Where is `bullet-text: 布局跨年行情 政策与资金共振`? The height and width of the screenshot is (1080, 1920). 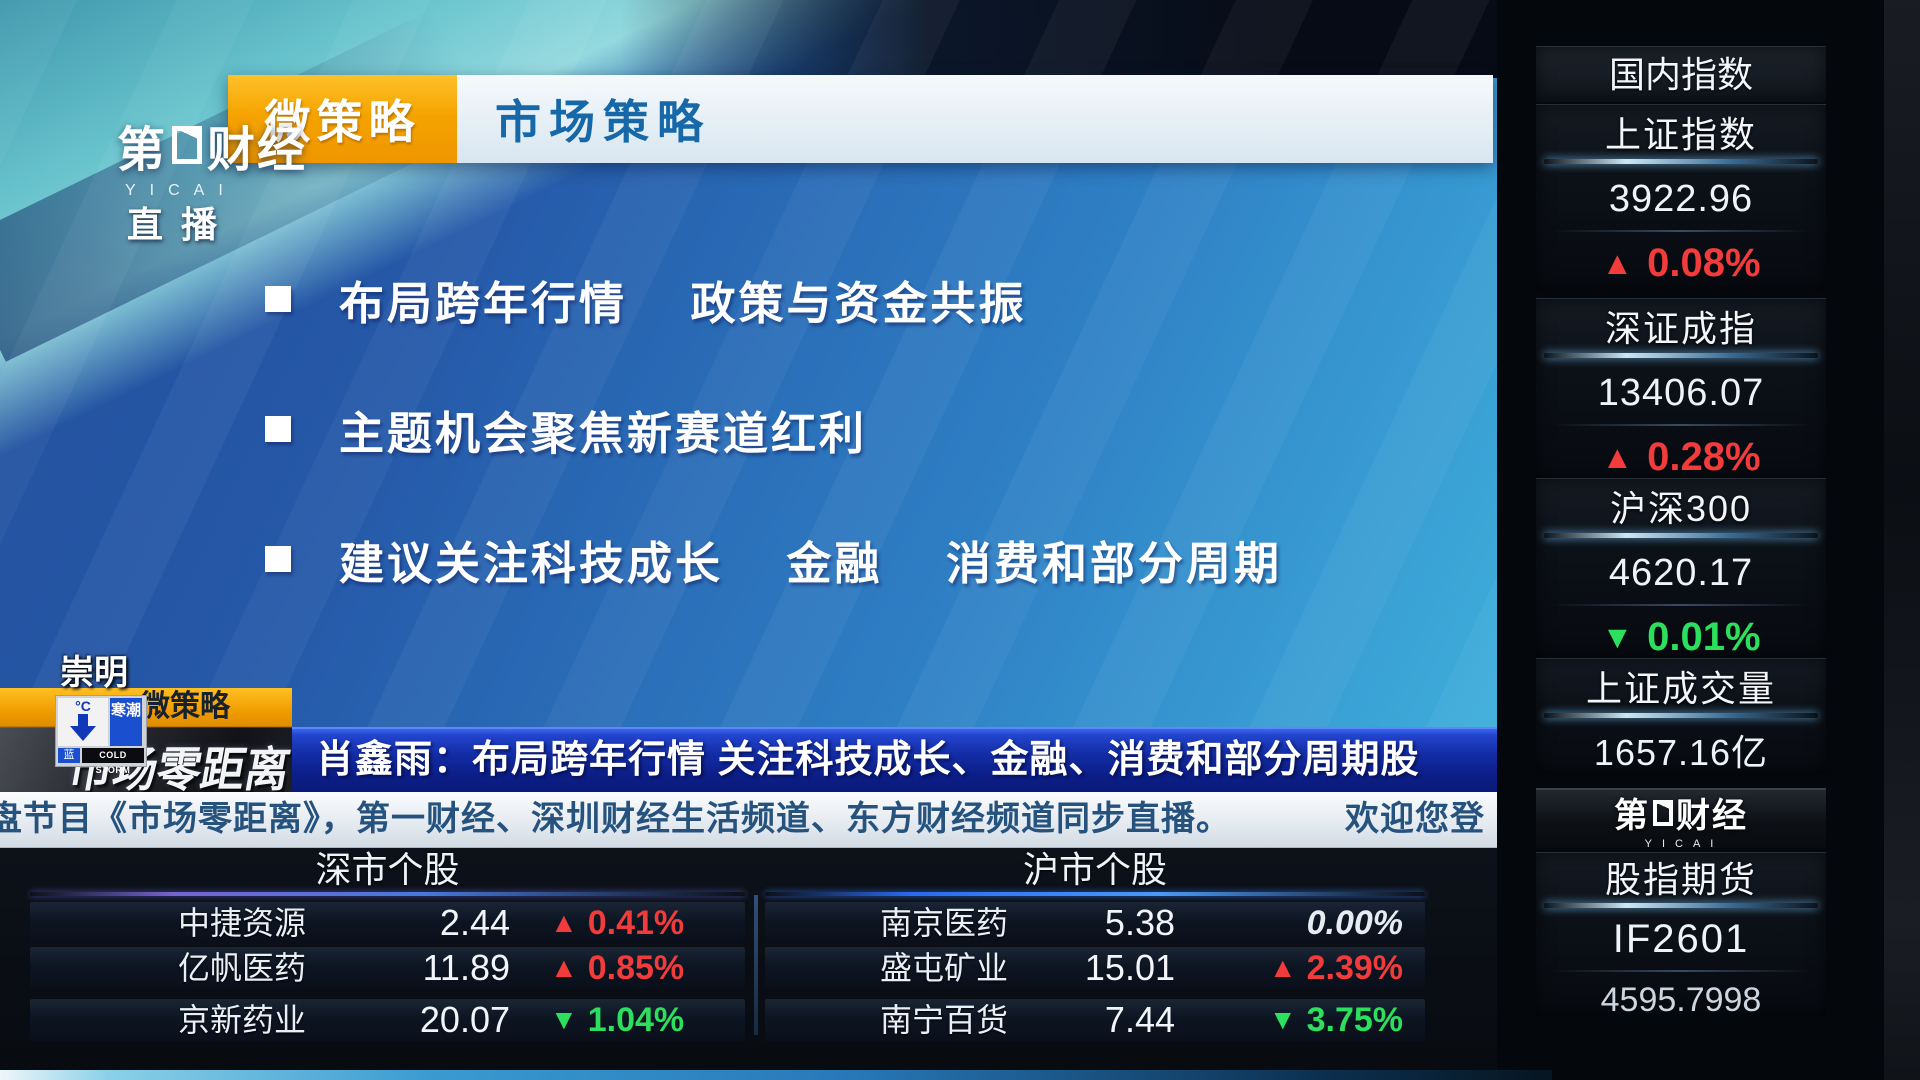 bullet-text: 布局跨年行情 政策与资金共振 is located at coordinates (683, 303).